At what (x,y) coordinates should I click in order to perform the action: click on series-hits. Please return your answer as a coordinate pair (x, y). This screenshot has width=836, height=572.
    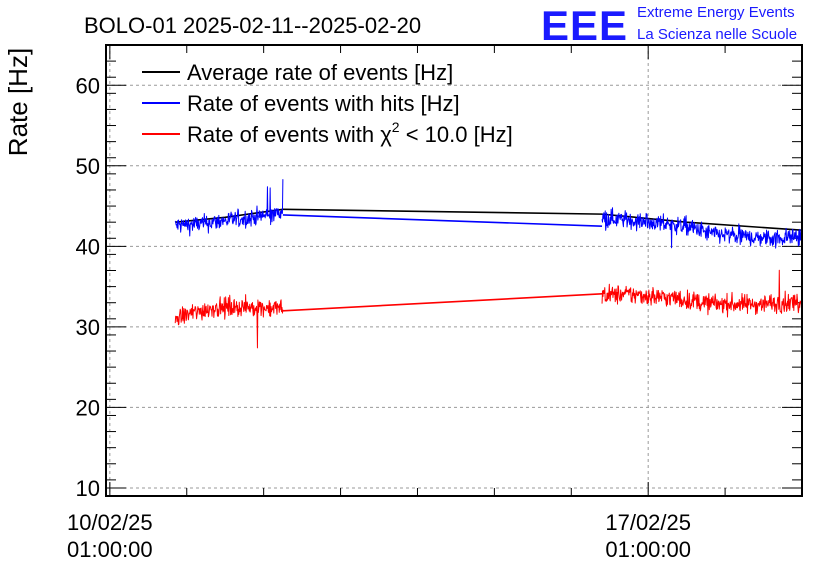
    Looking at the image, I should click on (488, 214).